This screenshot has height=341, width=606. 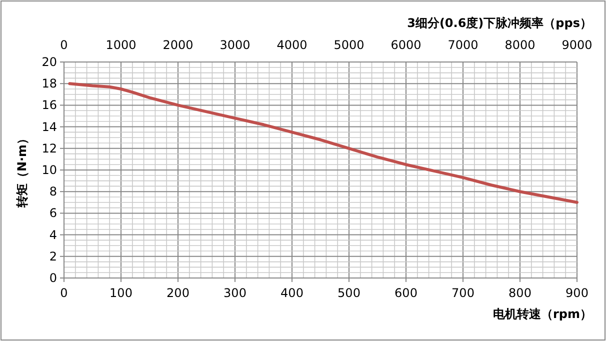 What do you see at coordinates (235, 293) in the screenshot?
I see `x-tick-label: 300` at bounding box center [235, 293].